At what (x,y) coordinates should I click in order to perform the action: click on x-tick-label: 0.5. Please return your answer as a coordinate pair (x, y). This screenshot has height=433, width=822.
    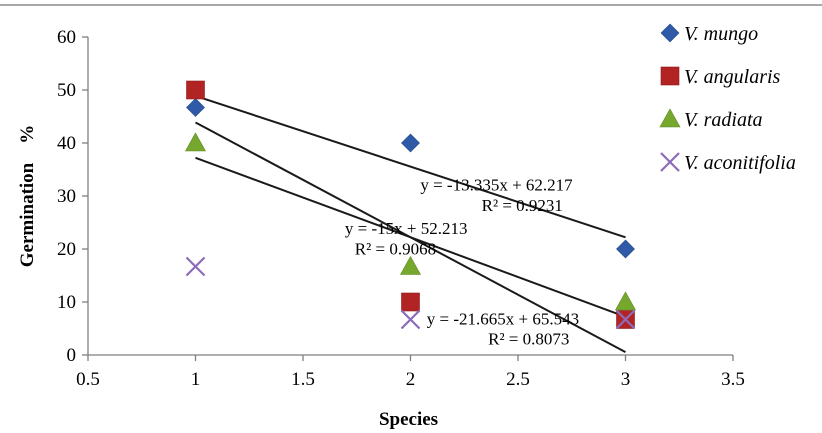
    Looking at the image, I should click on (88, 379).